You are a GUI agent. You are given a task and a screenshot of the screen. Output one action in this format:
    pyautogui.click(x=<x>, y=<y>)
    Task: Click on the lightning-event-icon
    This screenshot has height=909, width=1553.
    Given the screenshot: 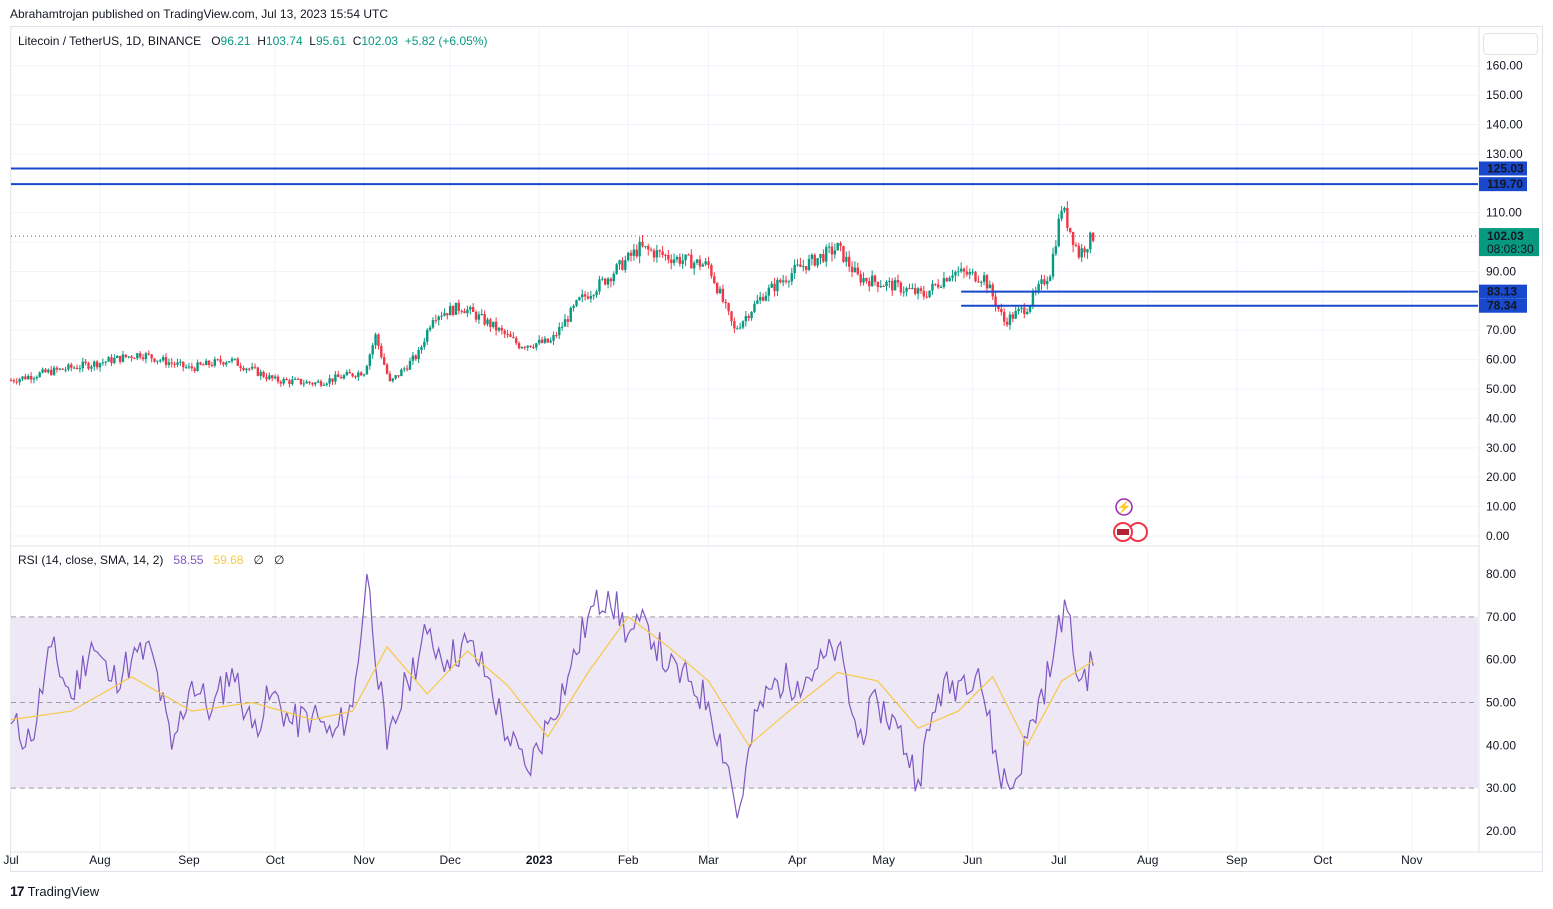 What is the action you would take?
    pyautogui.click(x=1124, y=507)
    